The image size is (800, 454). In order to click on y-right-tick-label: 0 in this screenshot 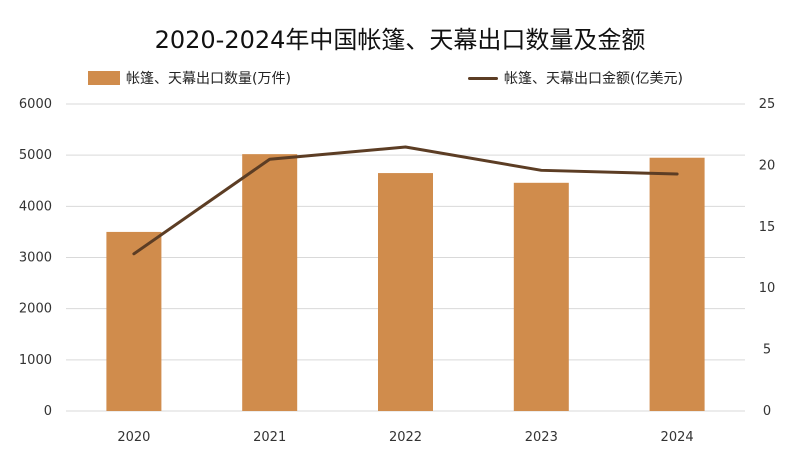, I will do `click(767, 411)`.